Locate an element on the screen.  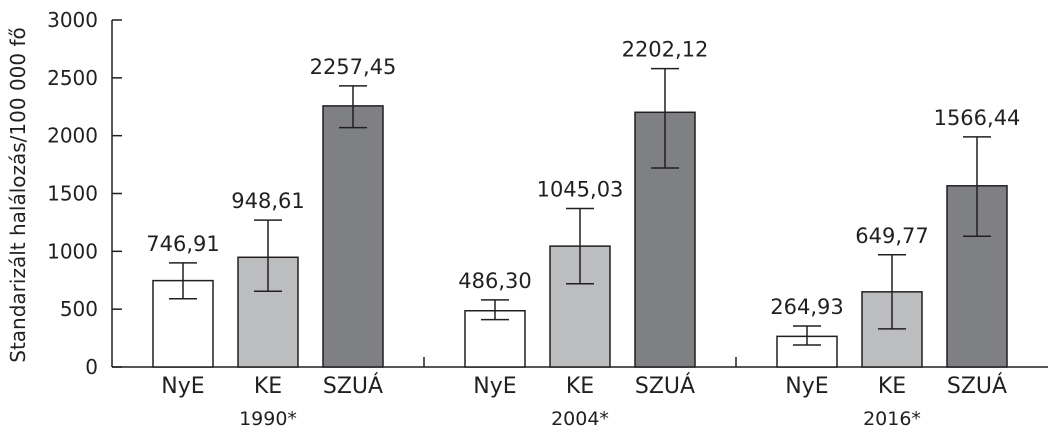
data-label: 649,77 is located at coordinates (891, 236).